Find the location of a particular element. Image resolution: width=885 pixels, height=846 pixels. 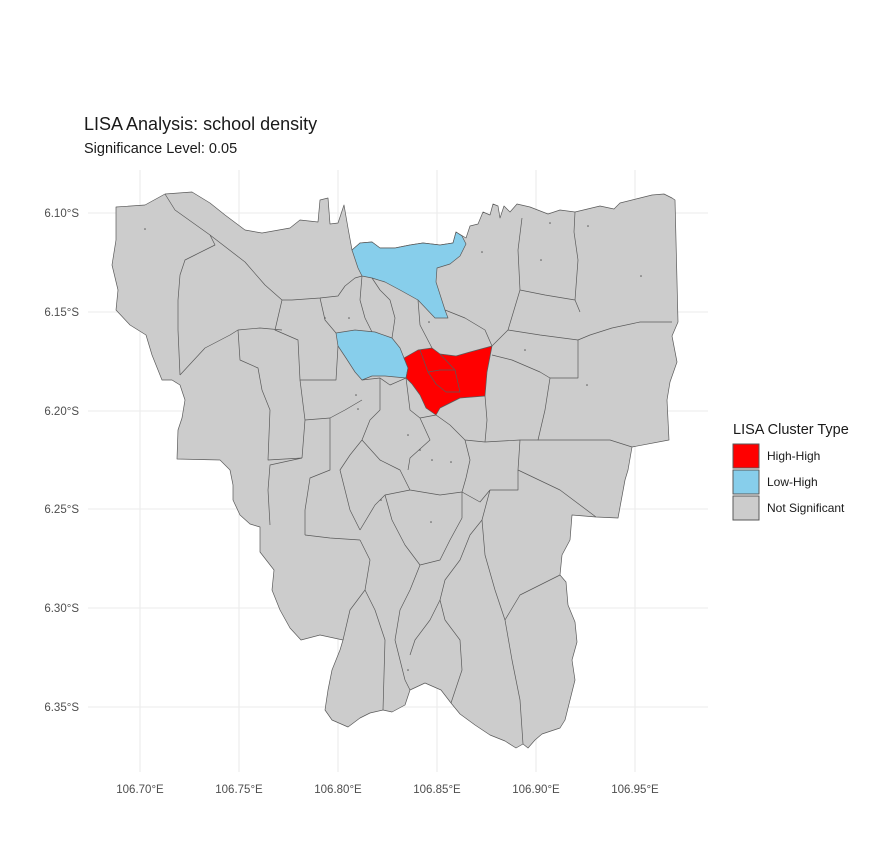

y-tick-label: 6.10°S is located at coordinates (61, 214).